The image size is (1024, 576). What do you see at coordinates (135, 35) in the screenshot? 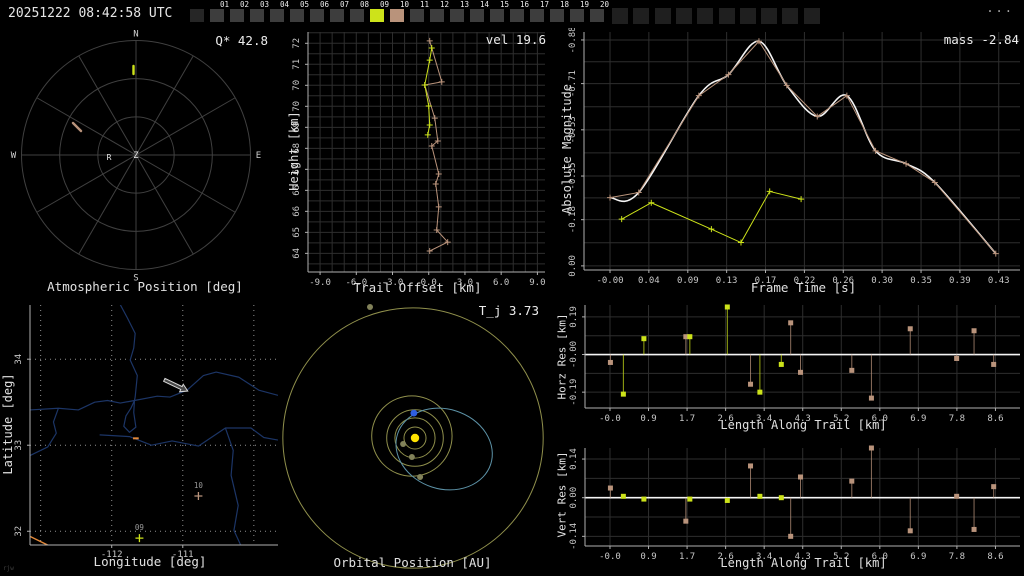
I see `svg-text: N` at bounding box center [135, 35].